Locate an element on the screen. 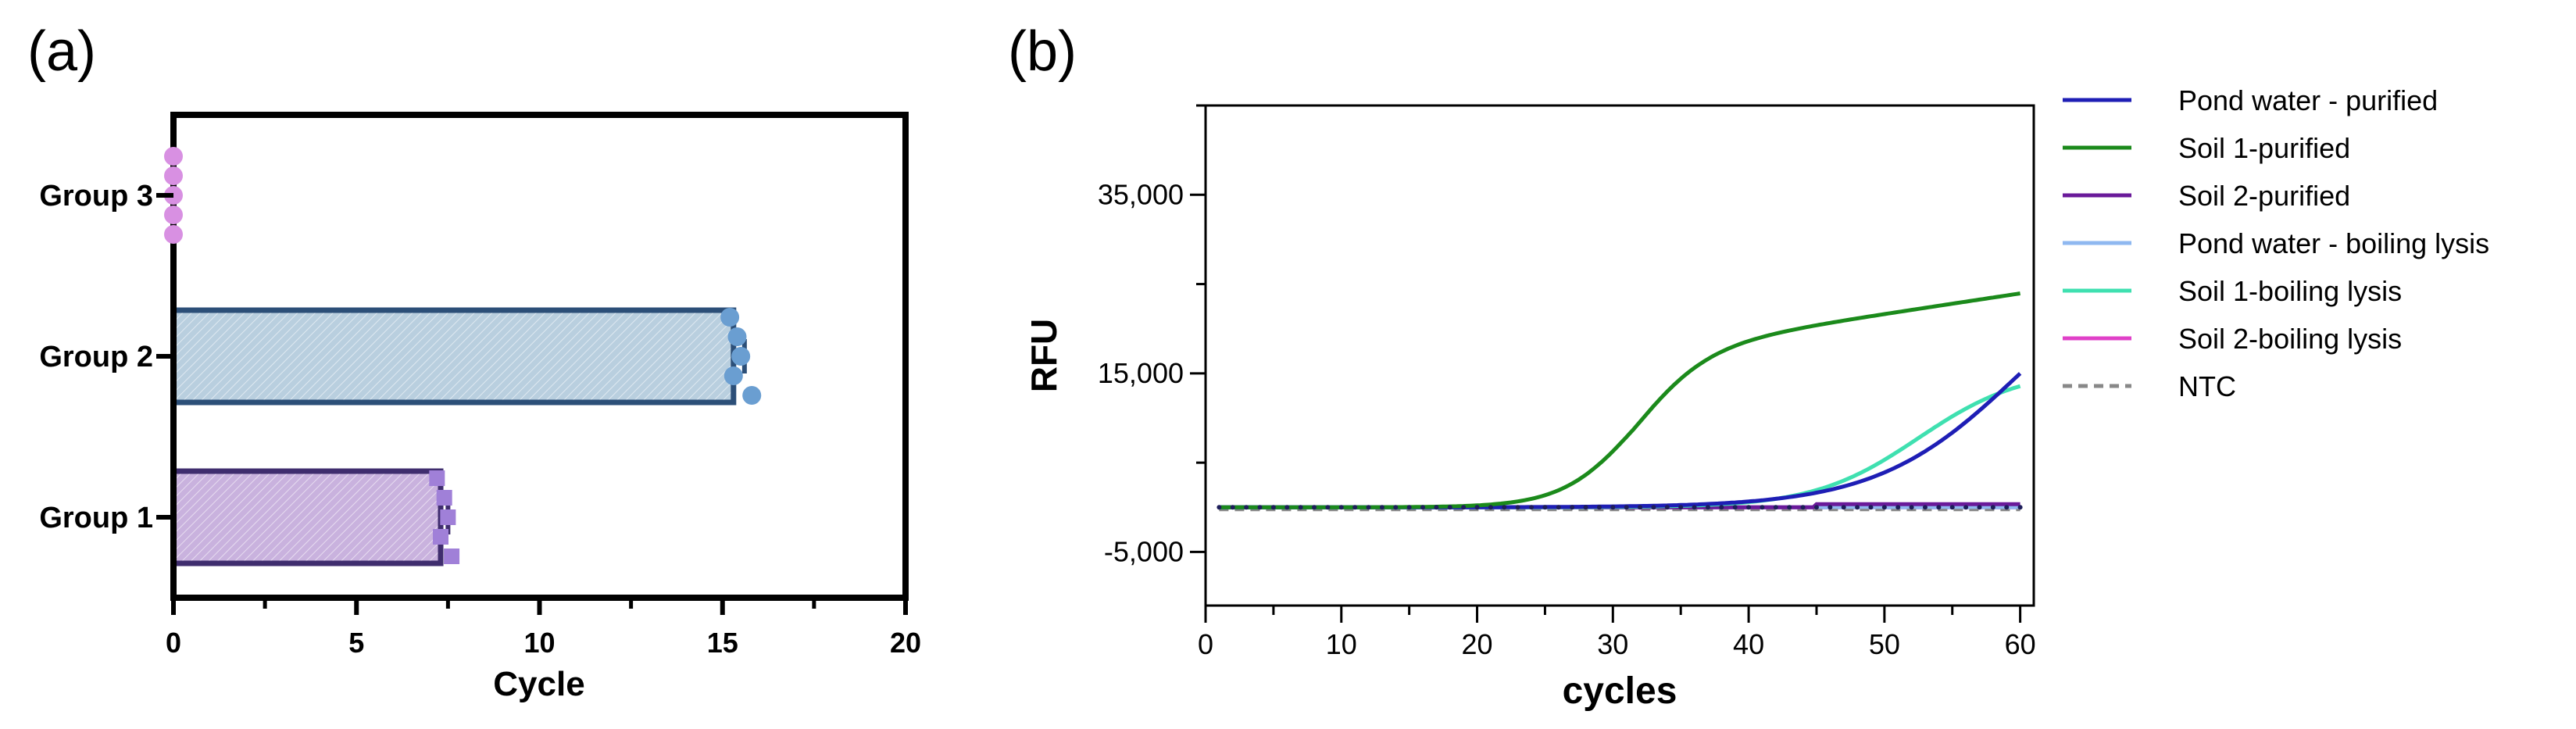  y-tick-label: 35,000 is located at coordinates (1141, 194).